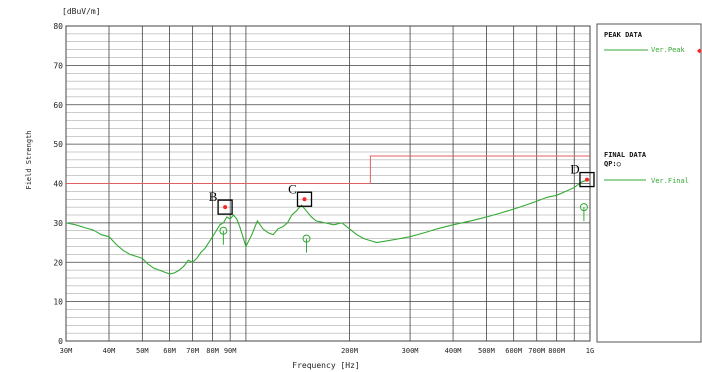  Describe the element at coordinates (325, 365) in the screenshot. I see `x-axis-title: Frequency [Hz]` at that location.